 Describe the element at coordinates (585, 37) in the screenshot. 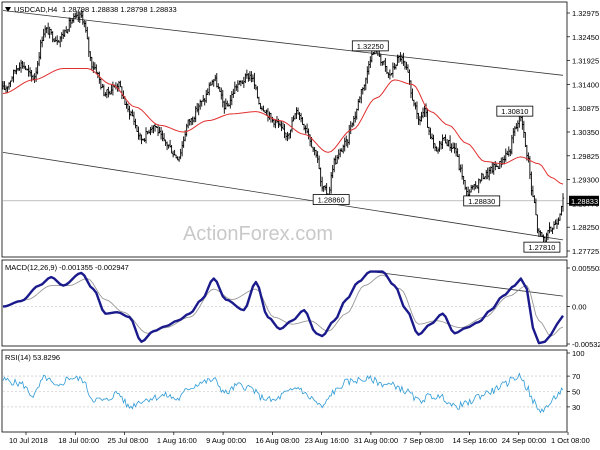

I see `price-y-tick-label: 1.32450` at that location.